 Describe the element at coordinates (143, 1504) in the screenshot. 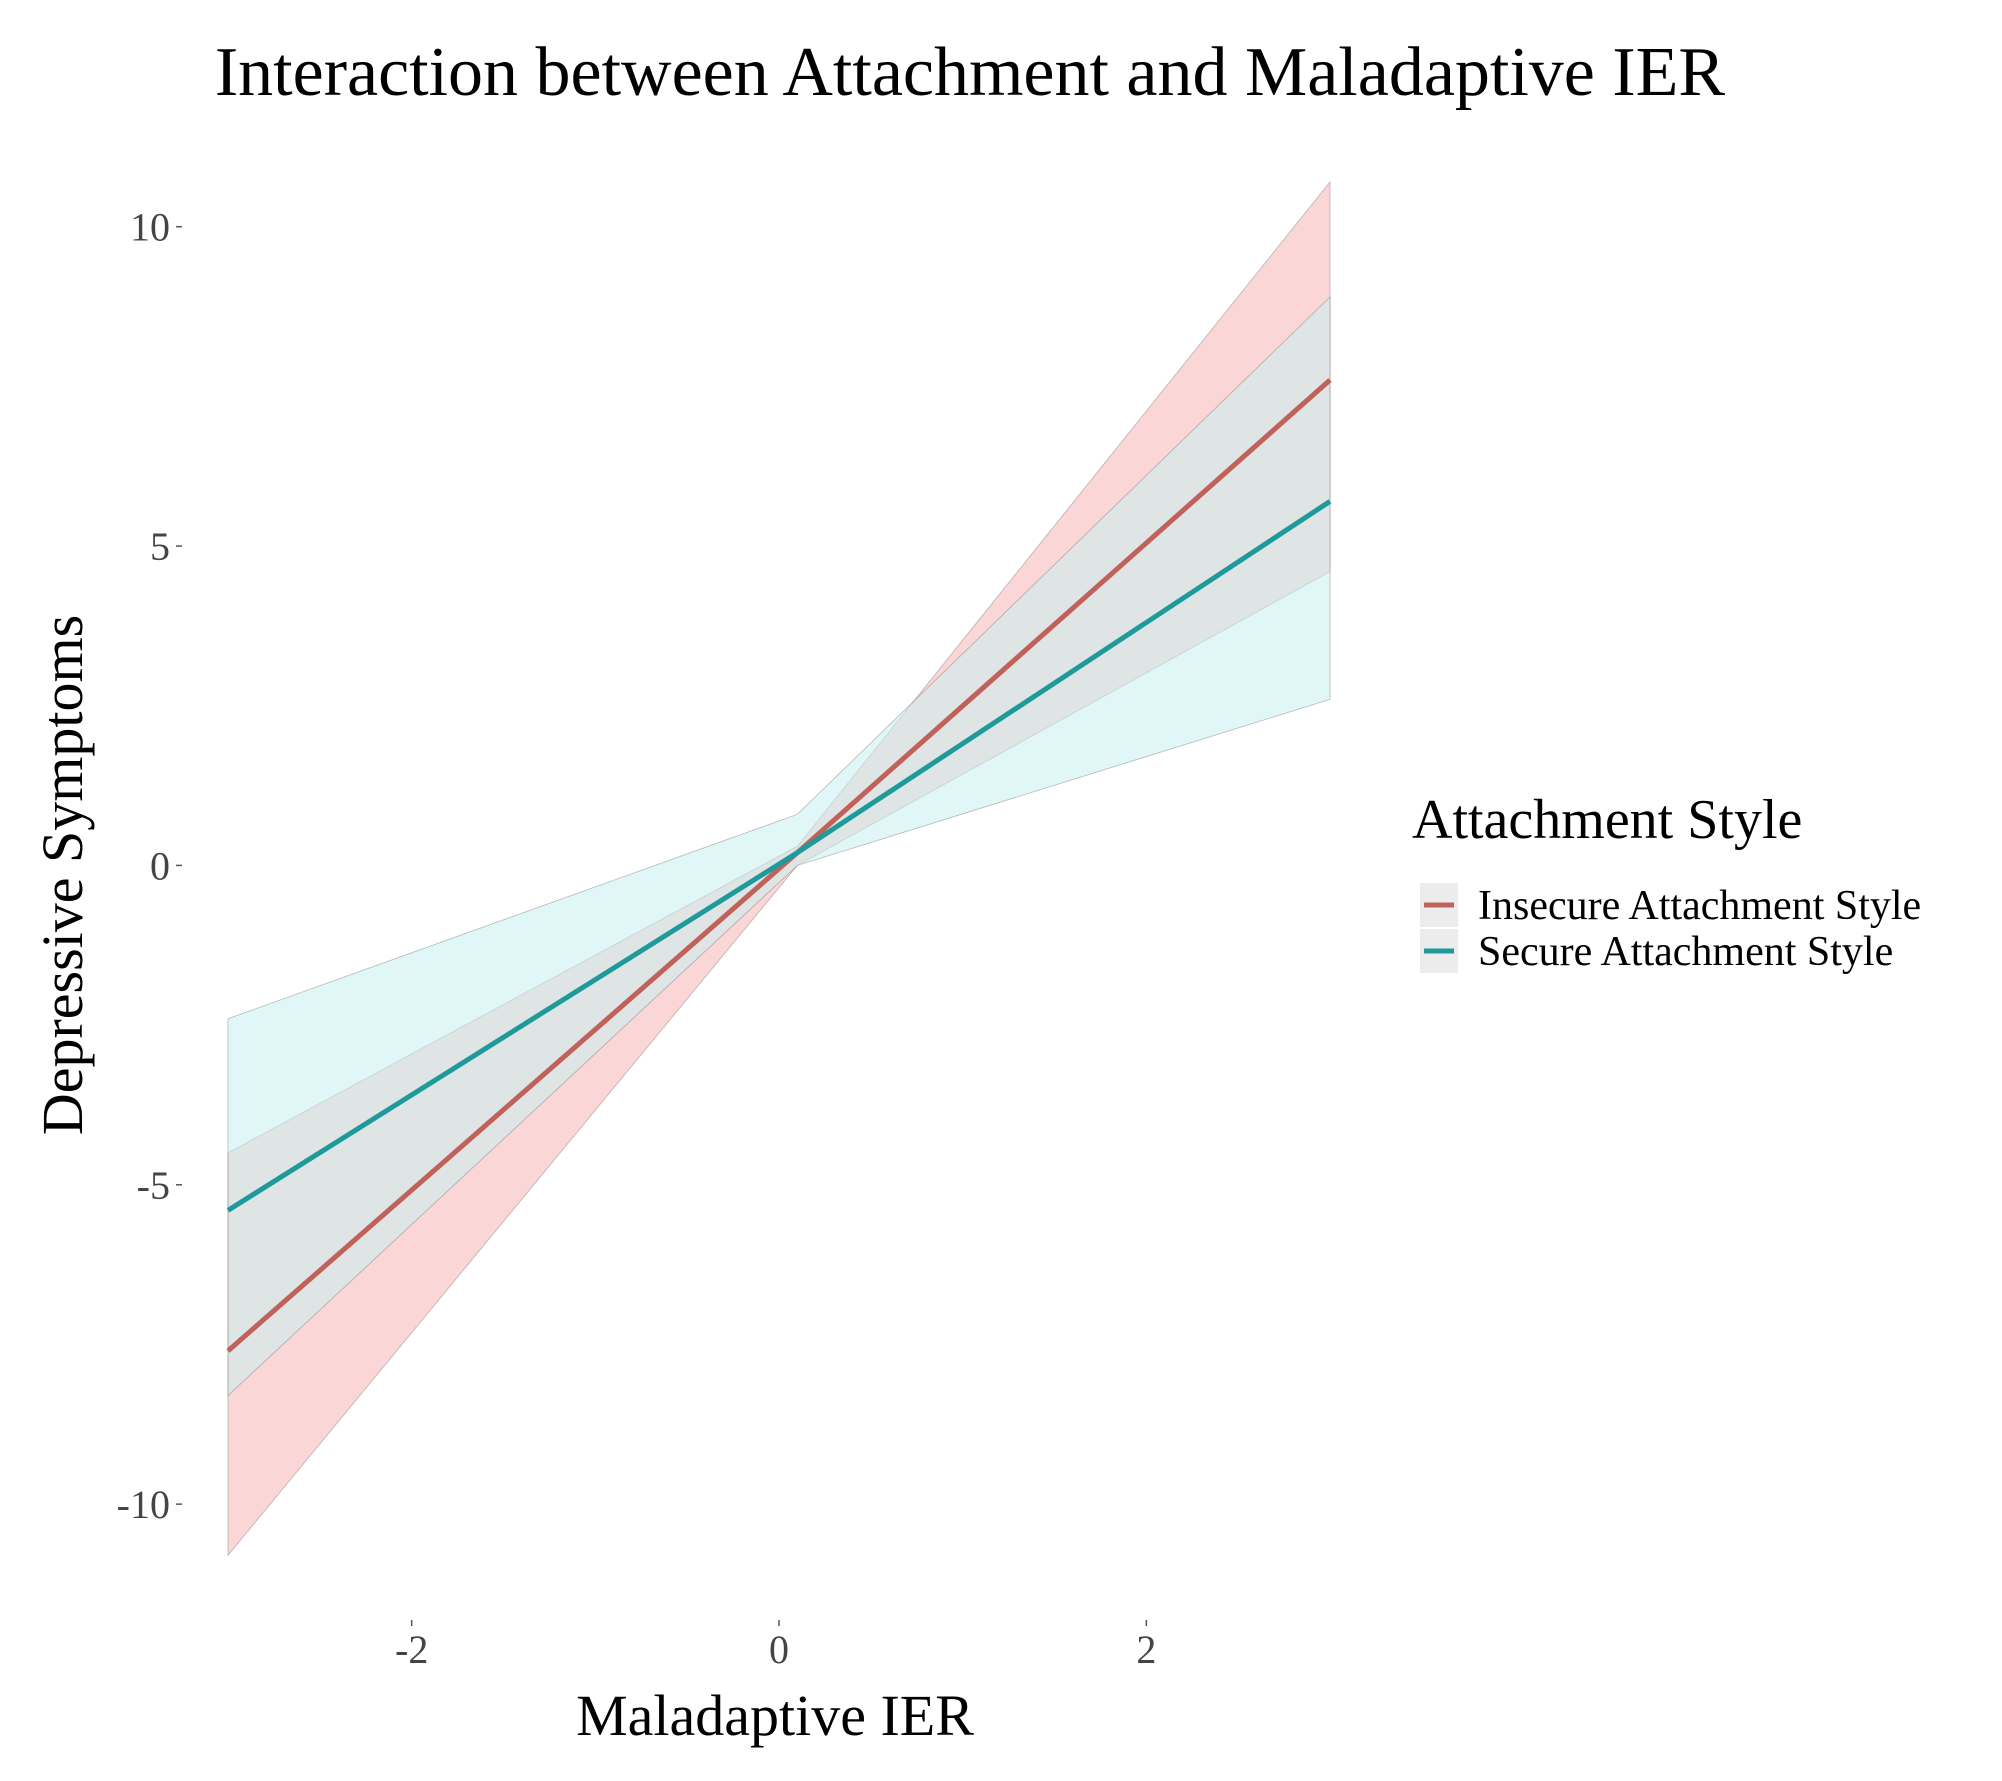

I see `y-tick-label: -10` at that location.